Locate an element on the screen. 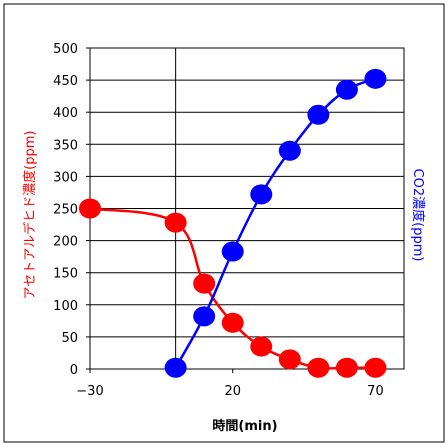  x-tick-label: 20 is located at coordinates (232, 391).